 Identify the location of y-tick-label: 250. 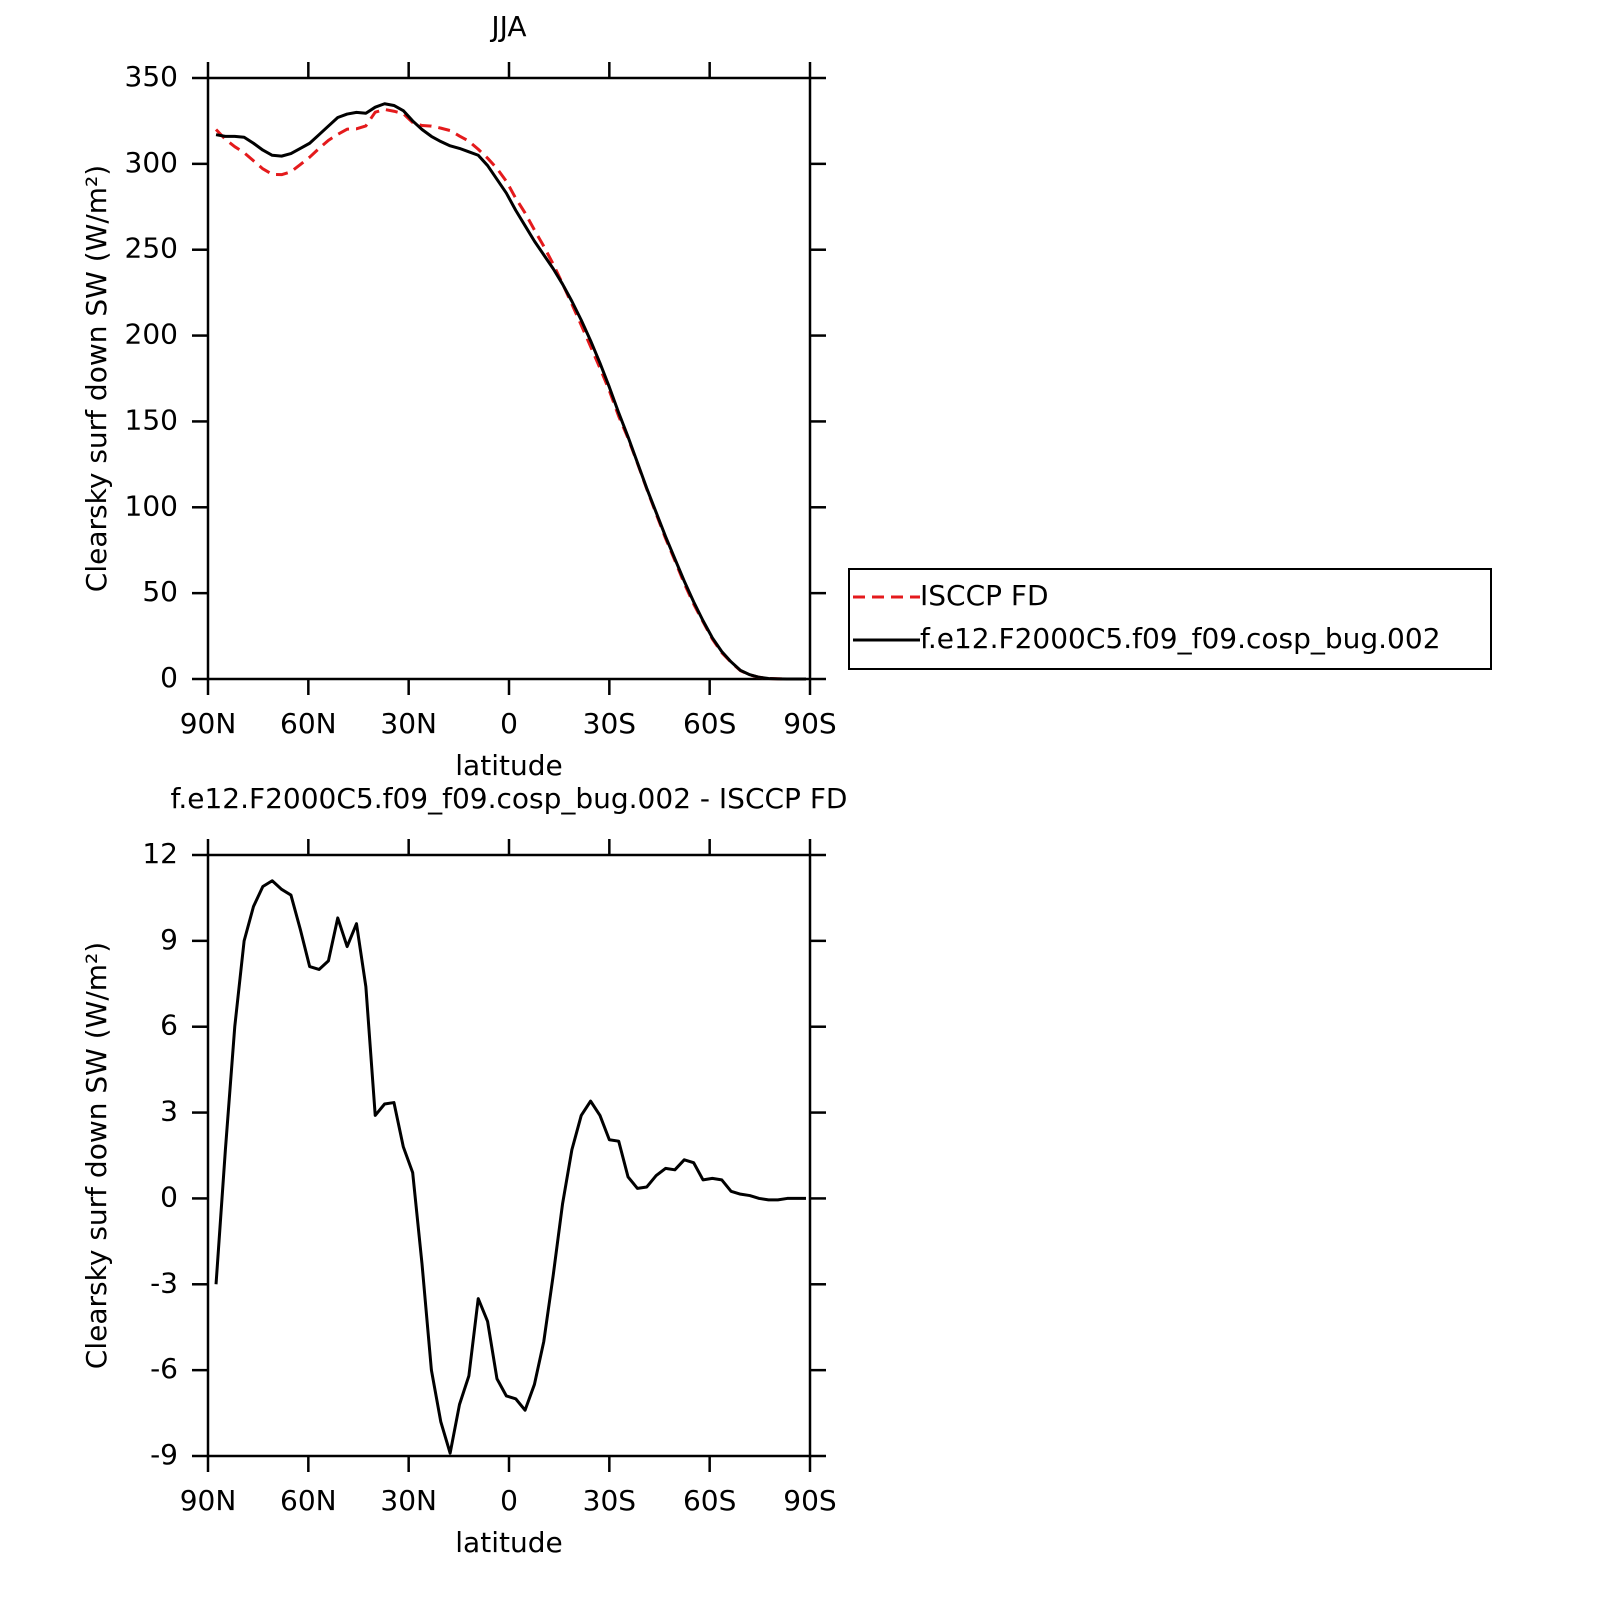
(151, 248).